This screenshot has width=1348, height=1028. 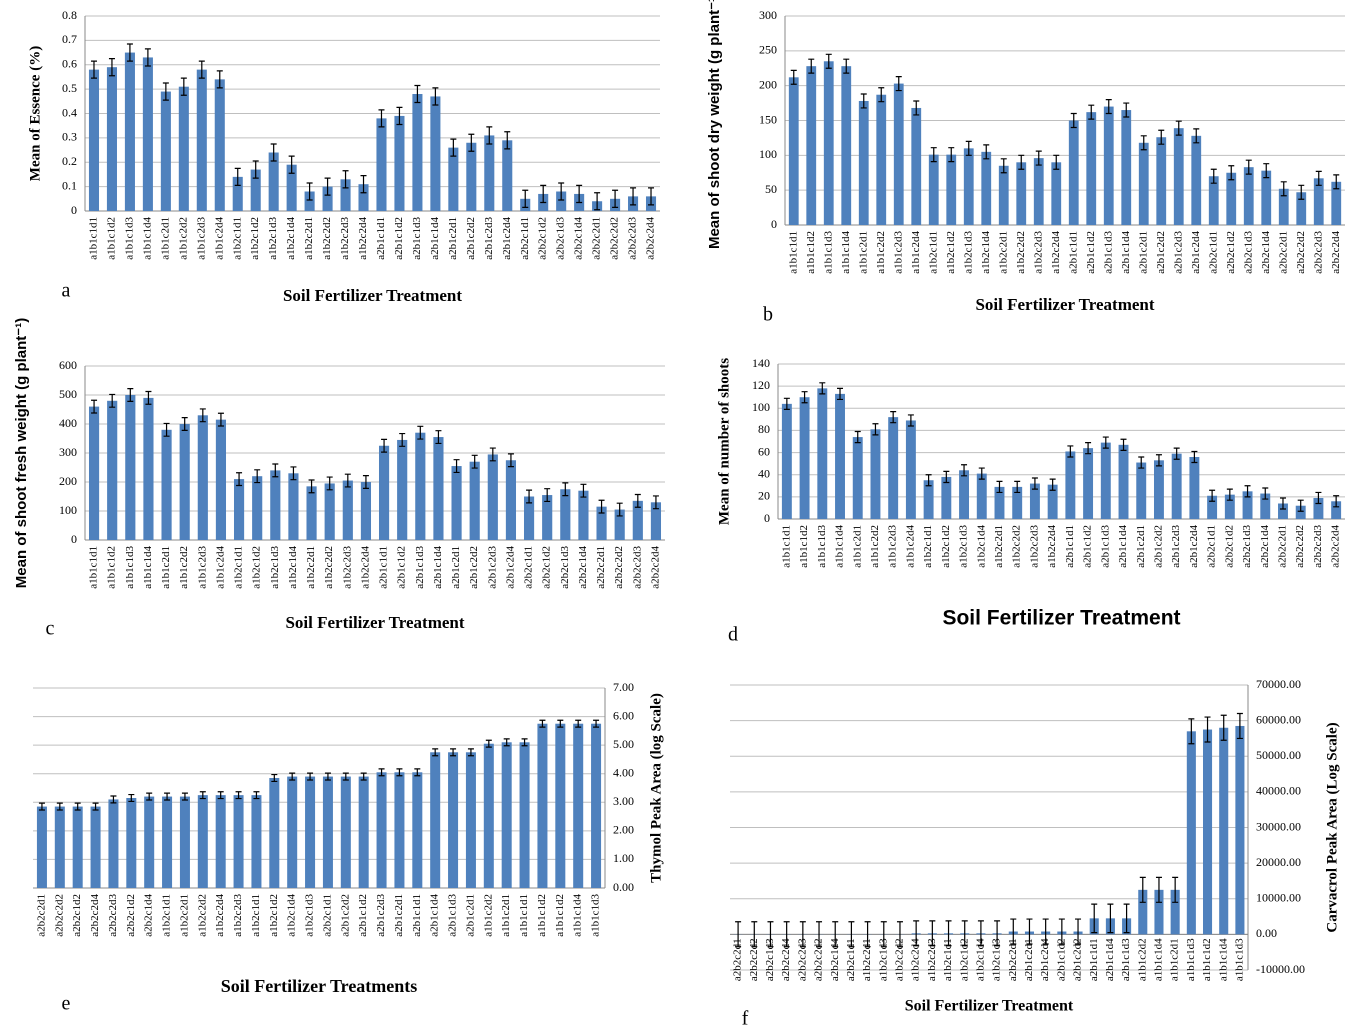 What do you see at coordinates (66, 1004) in the screenshot?
I see `panel-label: e` at bounding box center [66, 1004].